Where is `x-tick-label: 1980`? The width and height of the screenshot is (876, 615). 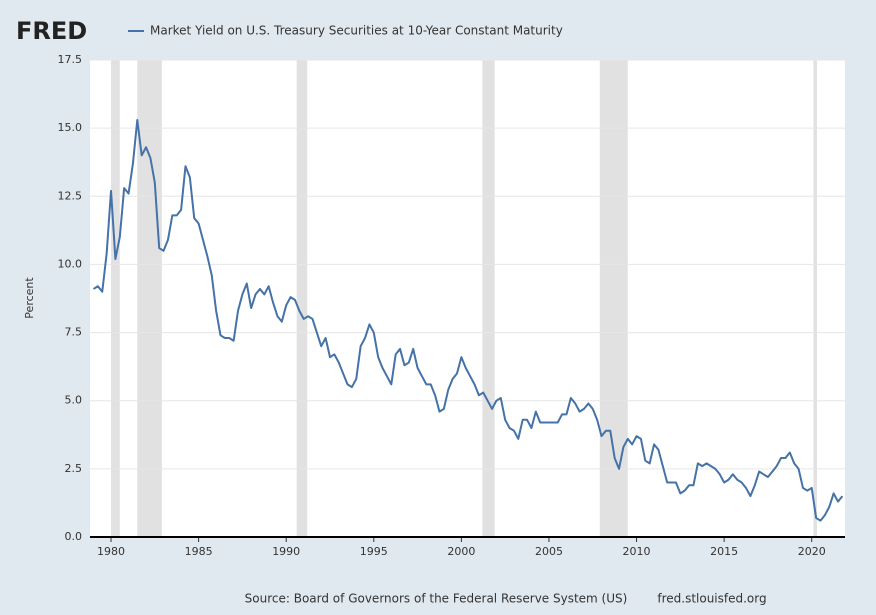
x-tick-label: 1980 is located at coordinates (111, 551).